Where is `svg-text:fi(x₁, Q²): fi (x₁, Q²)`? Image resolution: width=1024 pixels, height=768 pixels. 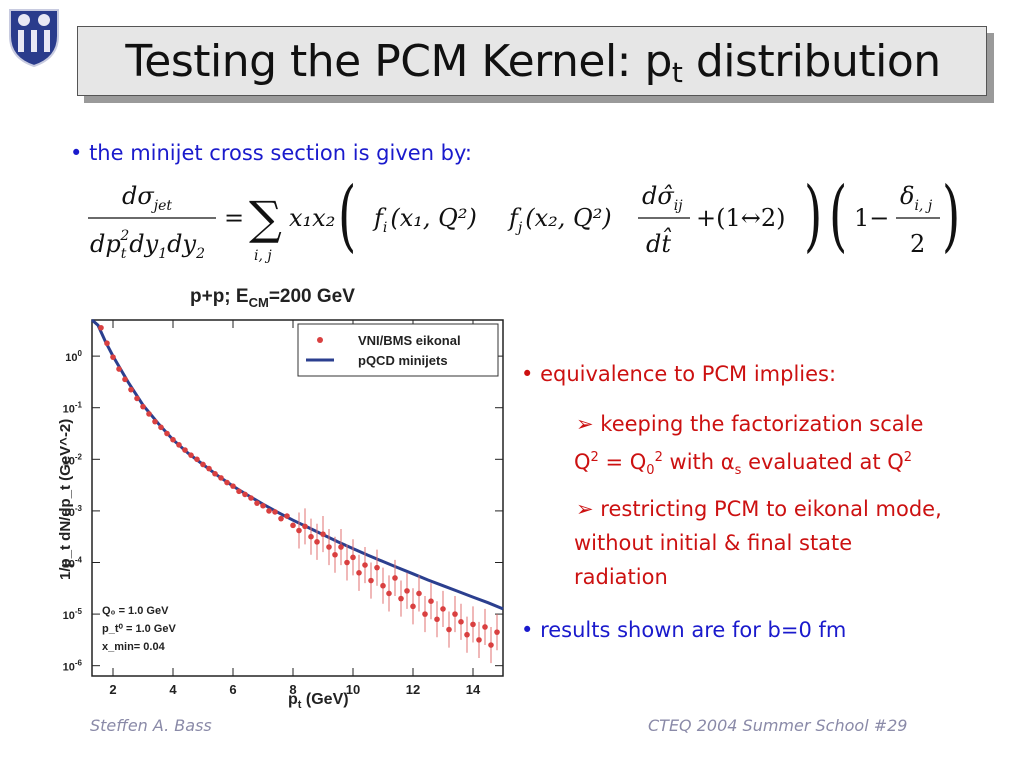 svg-text:fi(x₁, Q²): fi (x₁, Q²) is located at coordinates (424, 220).